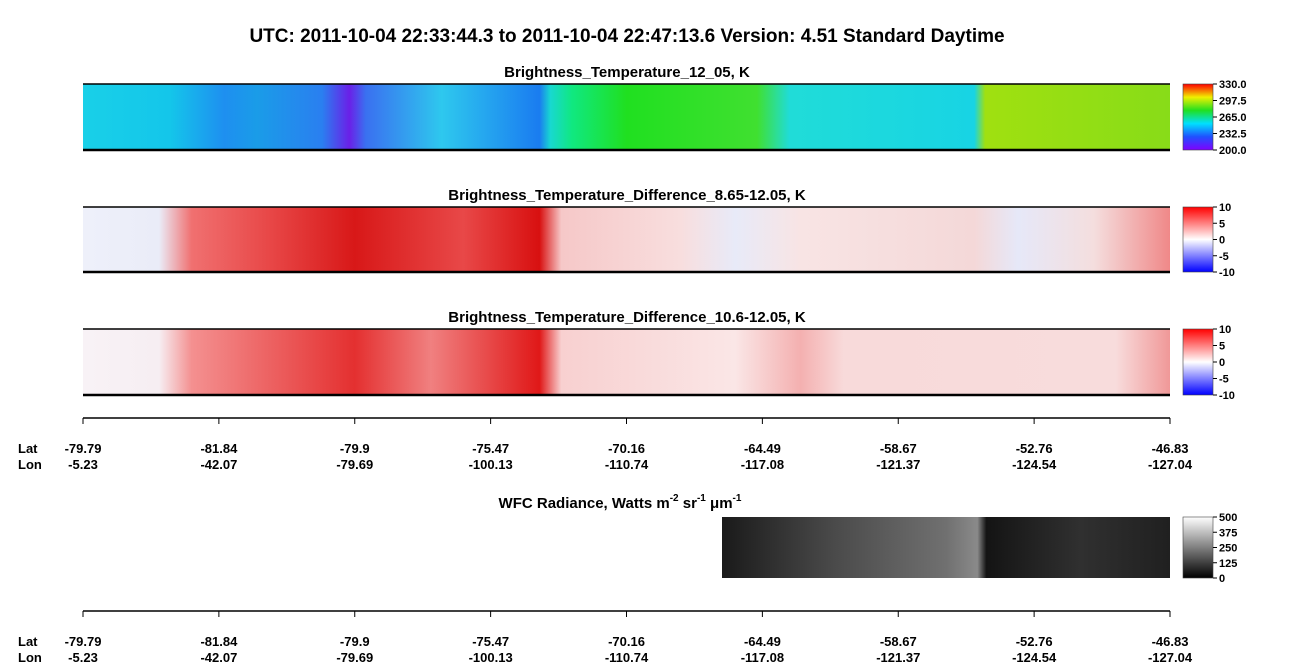 The height and width of the screenshot is (672, 1300). What do you see at coordinates (1233, 135) in the screenshot?
I see `colorbar-tick-label: 232.5` at bounding box center [1233, 135].